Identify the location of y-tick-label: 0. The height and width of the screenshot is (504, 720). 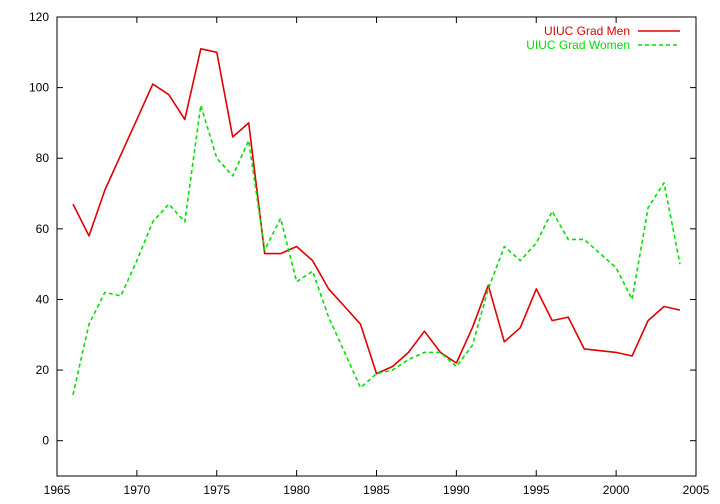
(45, 441).